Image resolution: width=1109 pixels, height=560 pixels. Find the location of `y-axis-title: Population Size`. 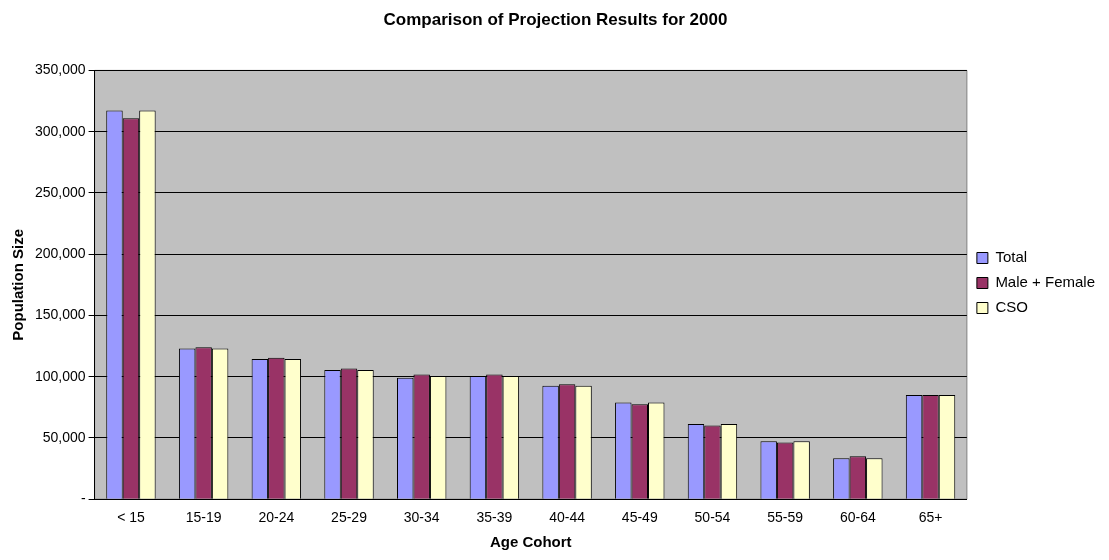

y-axis-title: Population Size is located at coordinates (18, 284).